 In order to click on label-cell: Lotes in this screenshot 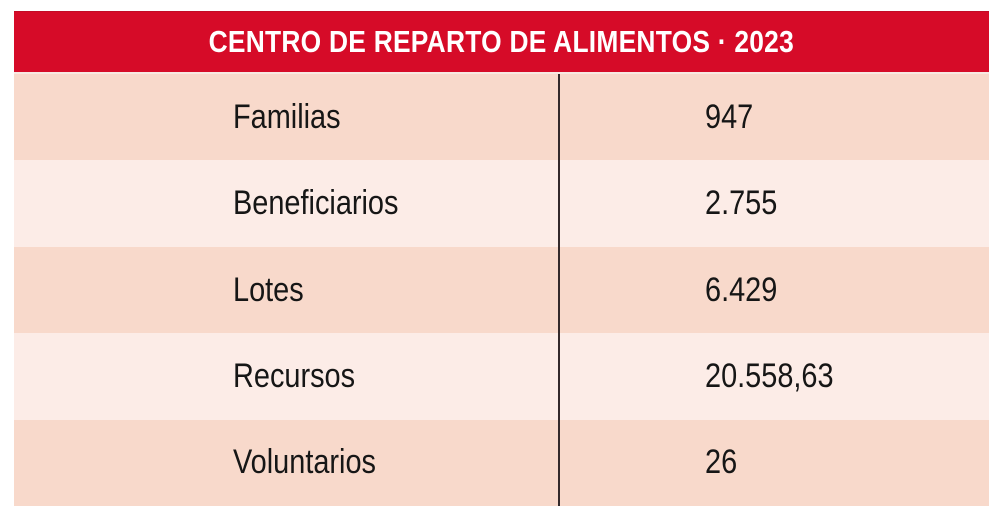, I will do `click(286, 290)`.